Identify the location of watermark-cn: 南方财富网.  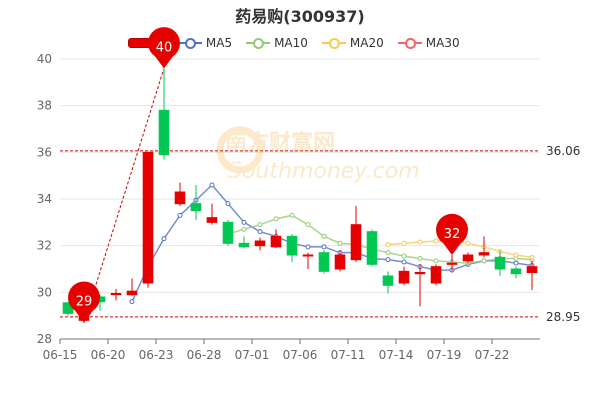
(280, 143).